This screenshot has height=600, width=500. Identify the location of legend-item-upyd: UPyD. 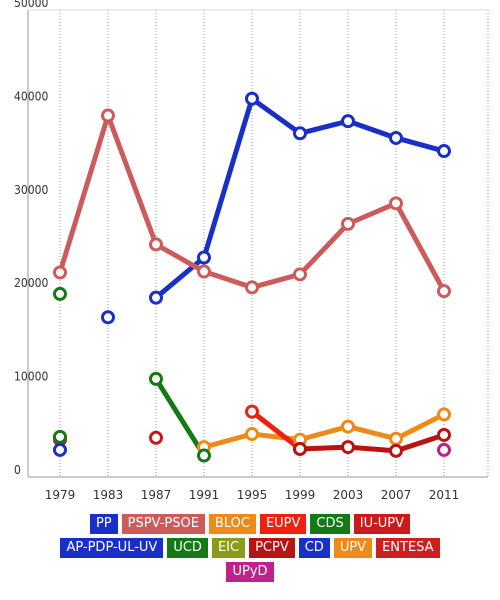
(250, 572).